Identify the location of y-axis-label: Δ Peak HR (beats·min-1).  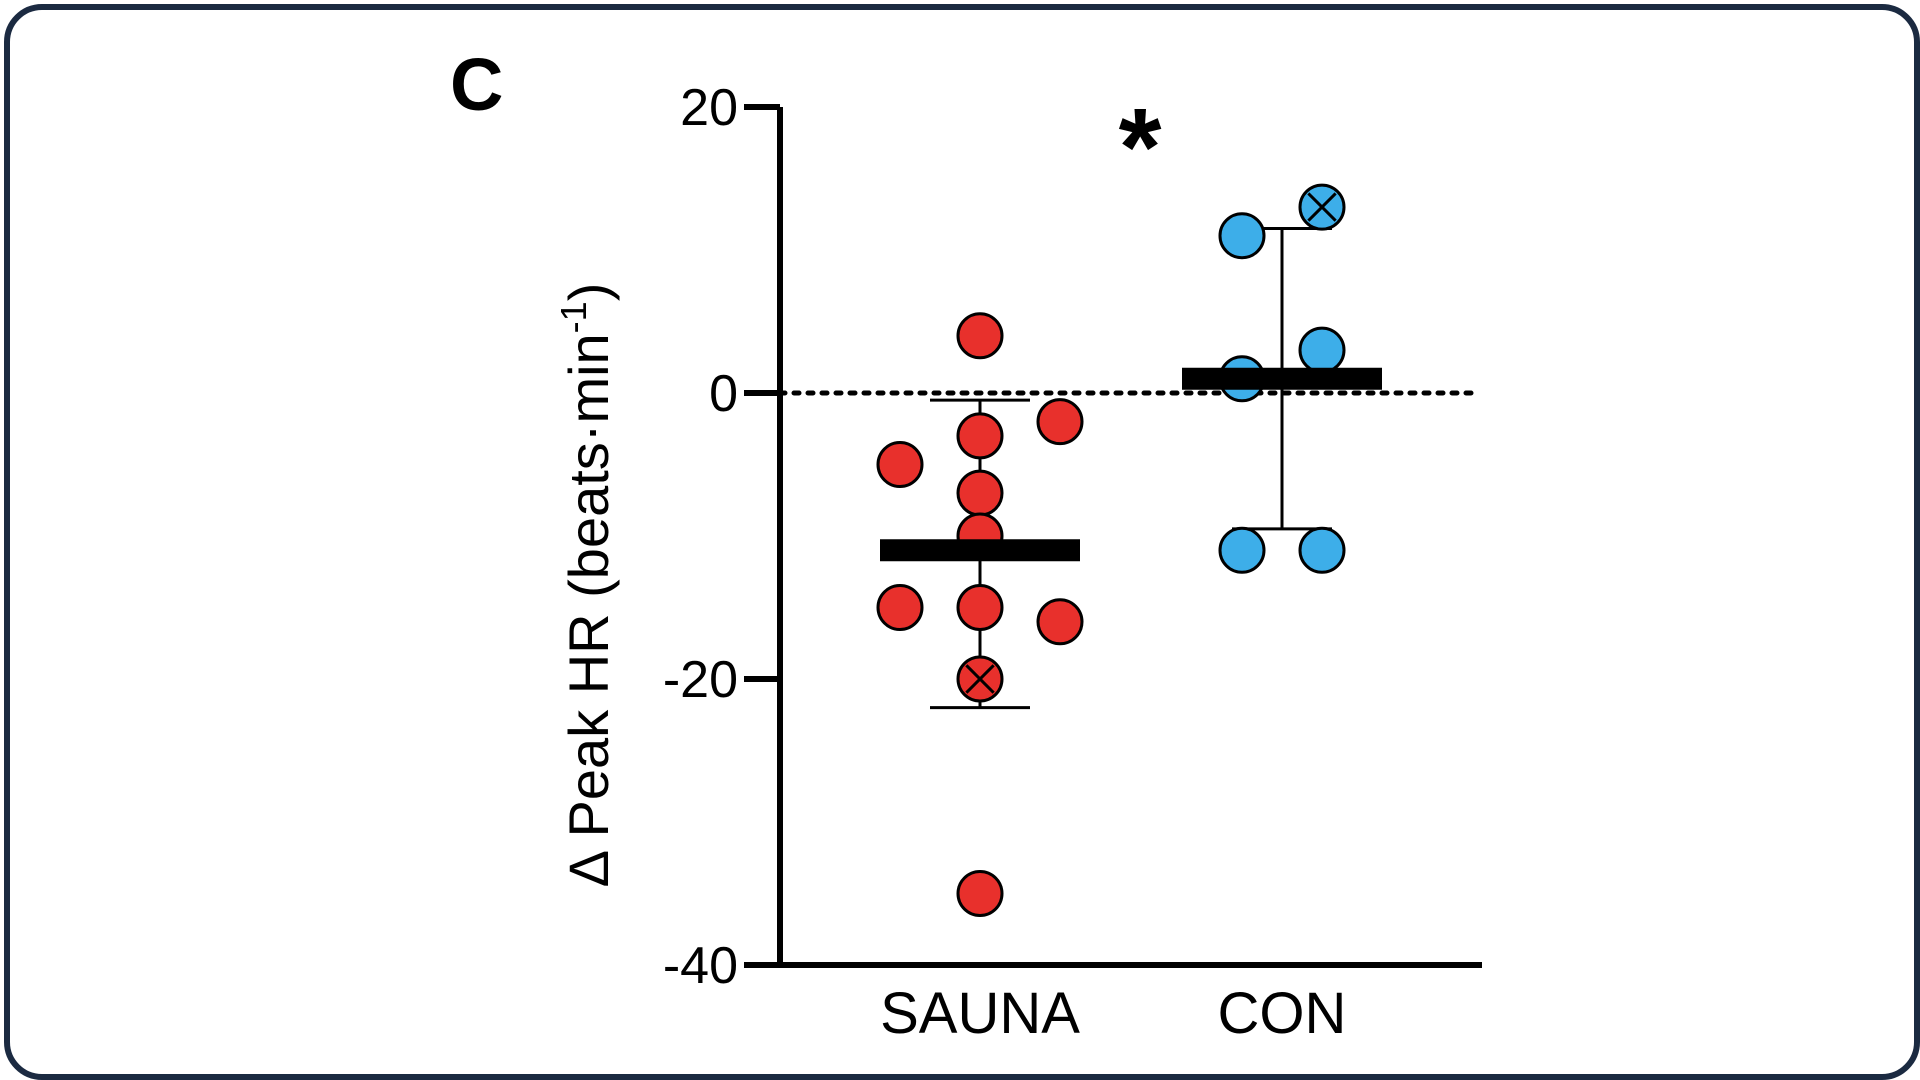
(586, 585).